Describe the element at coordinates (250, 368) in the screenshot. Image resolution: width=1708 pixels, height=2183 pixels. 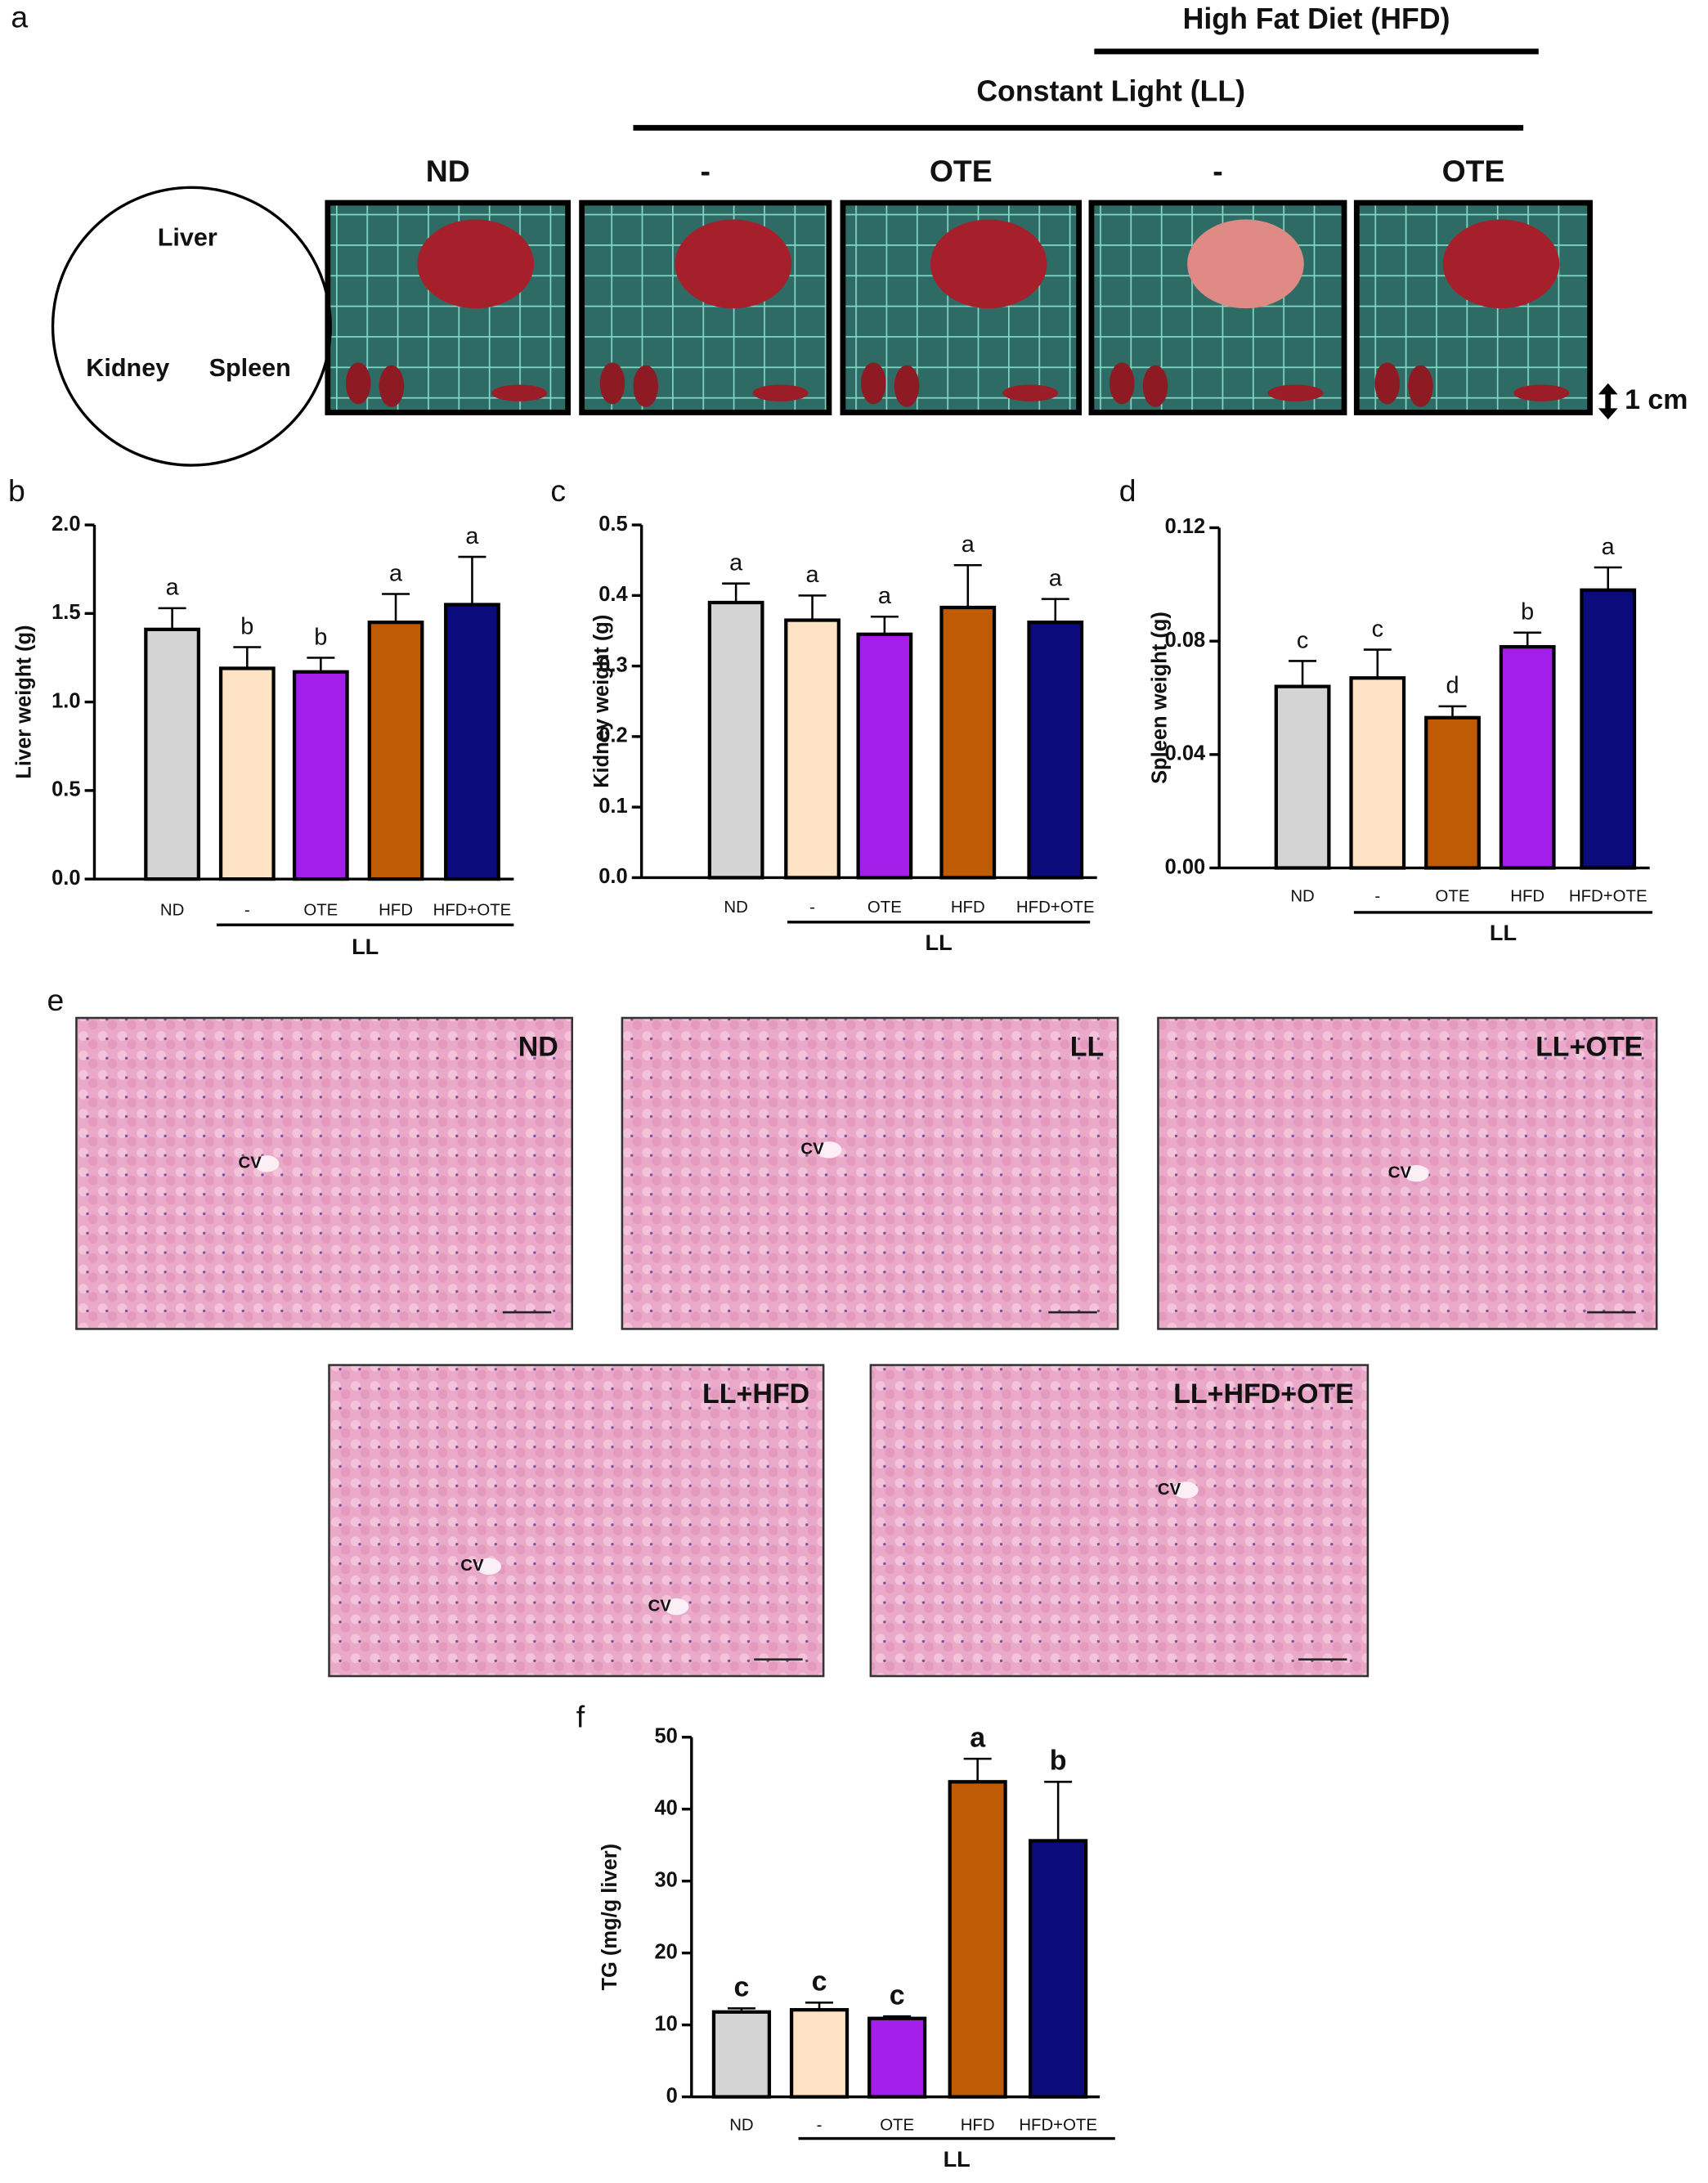
I see `diagram-label: Spleen` at that location.